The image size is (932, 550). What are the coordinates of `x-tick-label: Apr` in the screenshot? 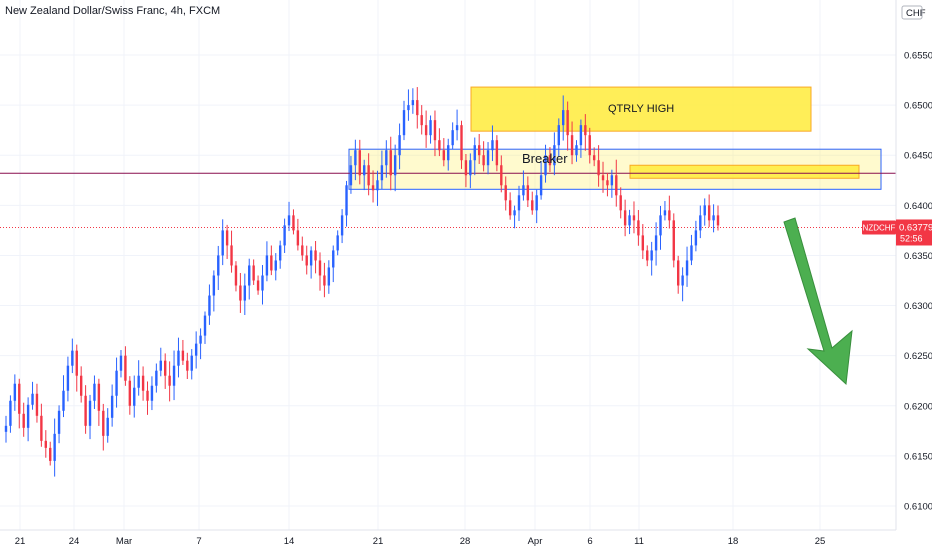 It's located at (535, 541).